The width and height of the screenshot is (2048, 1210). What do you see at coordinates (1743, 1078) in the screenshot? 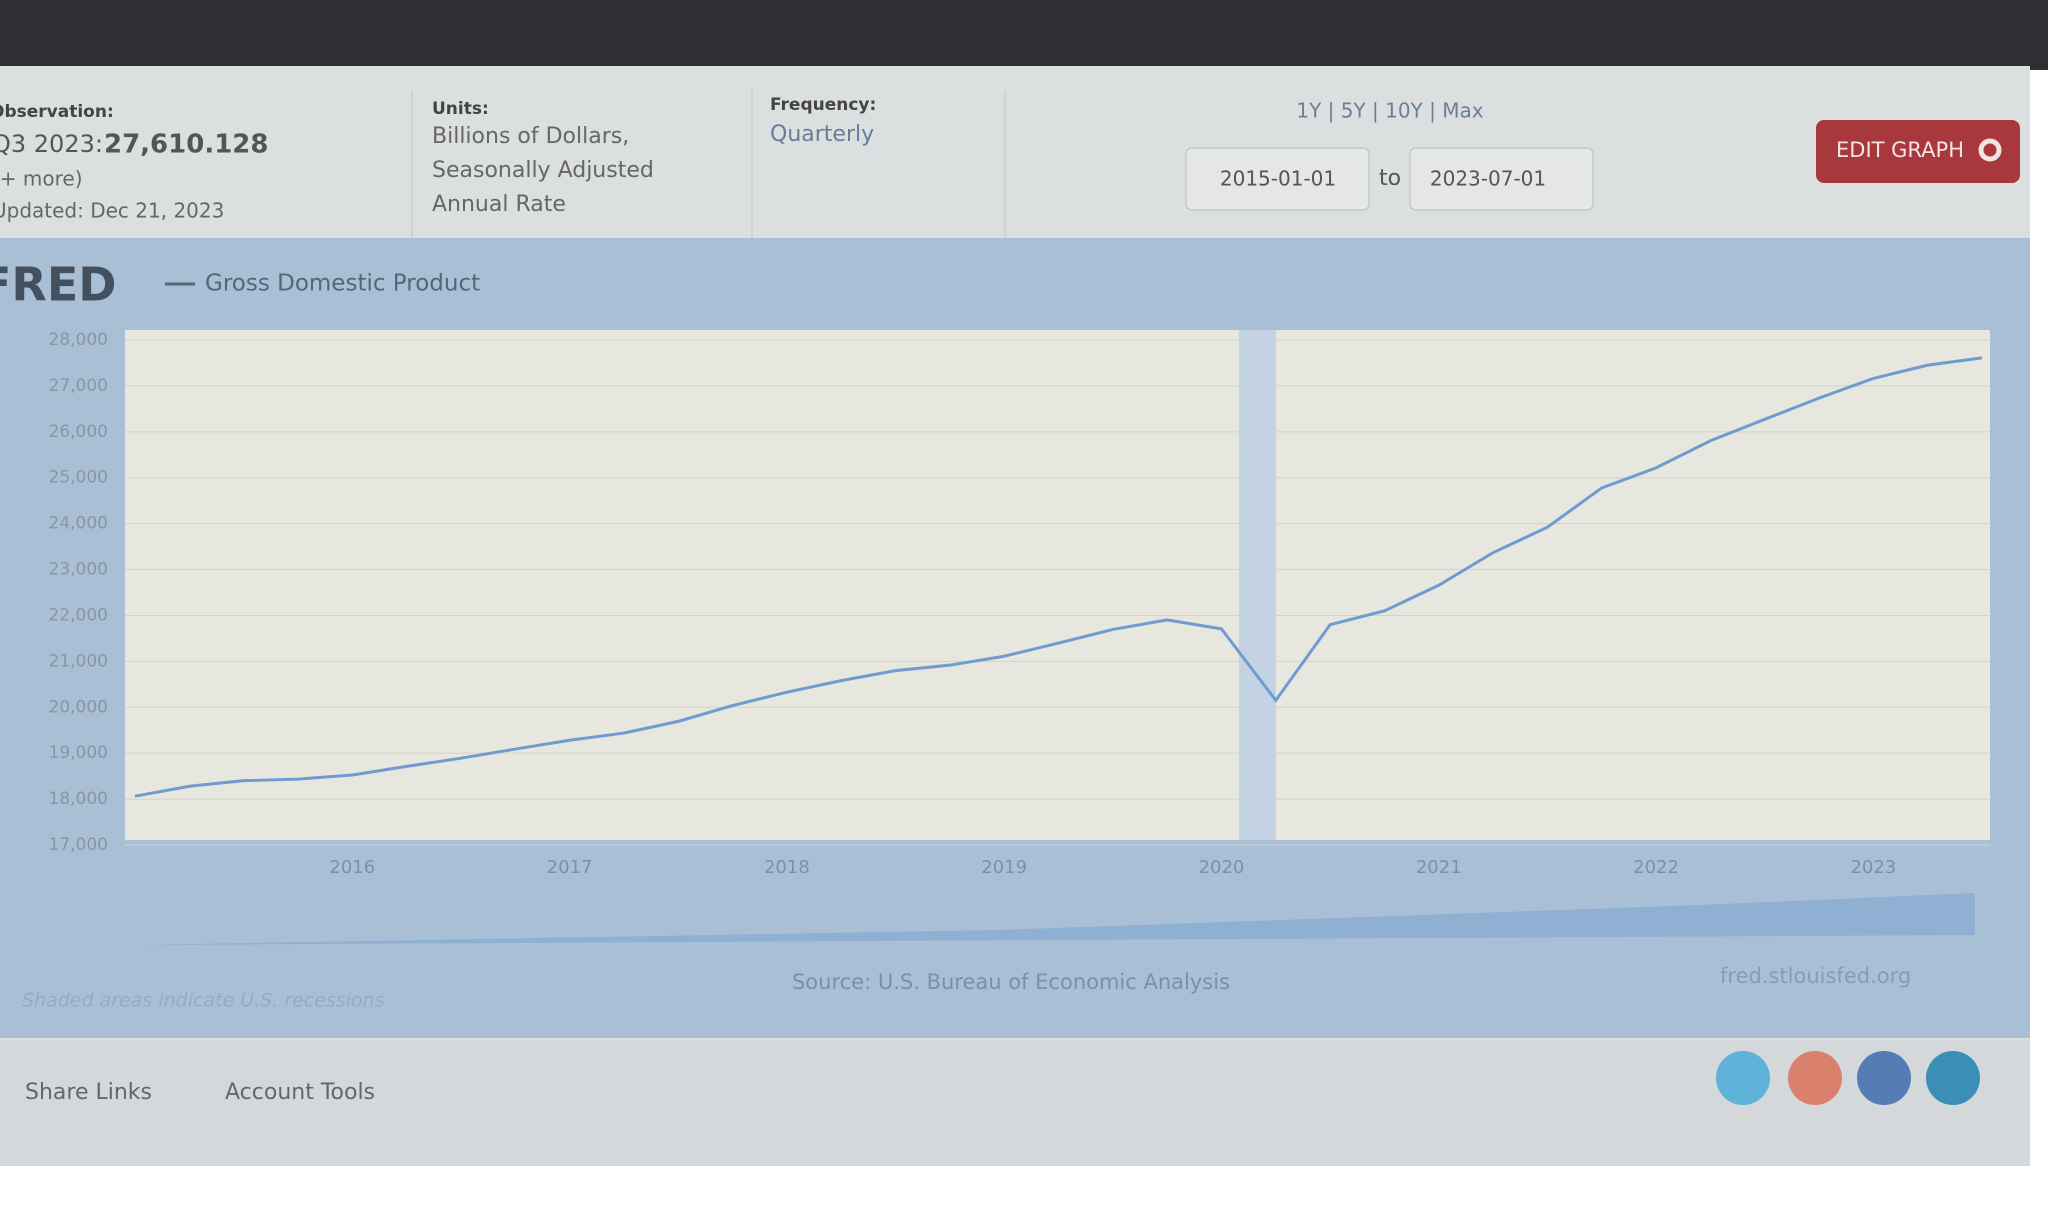
I see `twitter-button` at bounding box center [1743, 1078].